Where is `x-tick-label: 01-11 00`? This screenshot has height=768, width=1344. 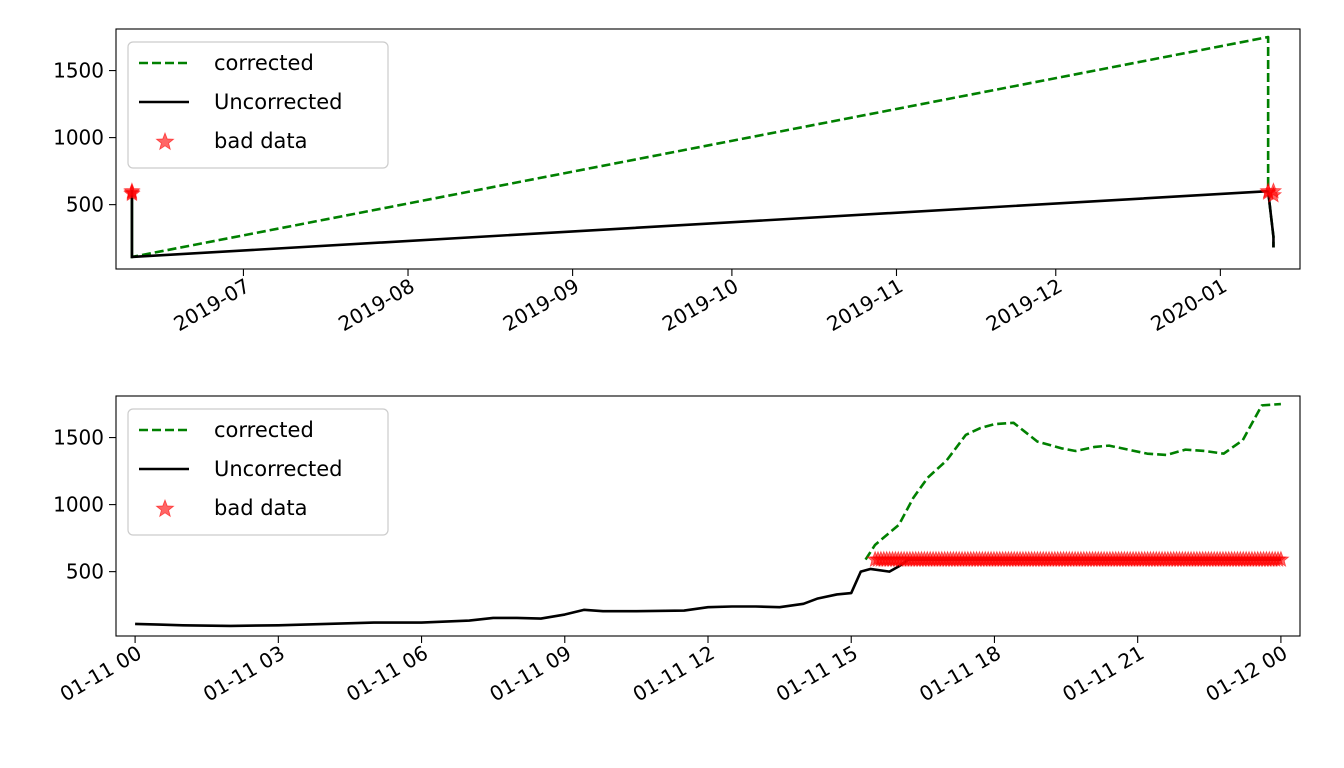 x-tick-label: 01-11 00 is located at coordinates (101, 674).